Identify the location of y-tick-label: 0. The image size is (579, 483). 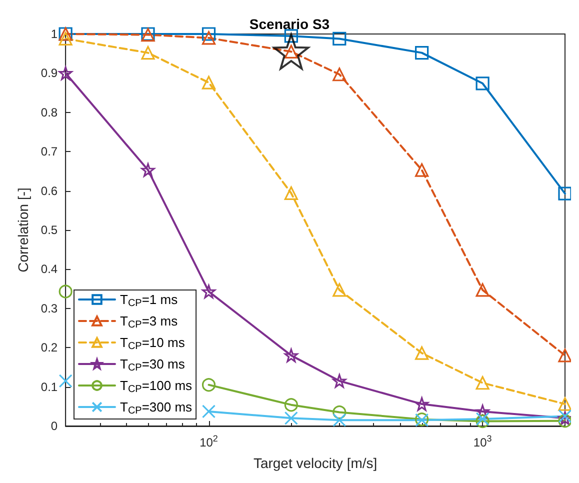
(54, 426).